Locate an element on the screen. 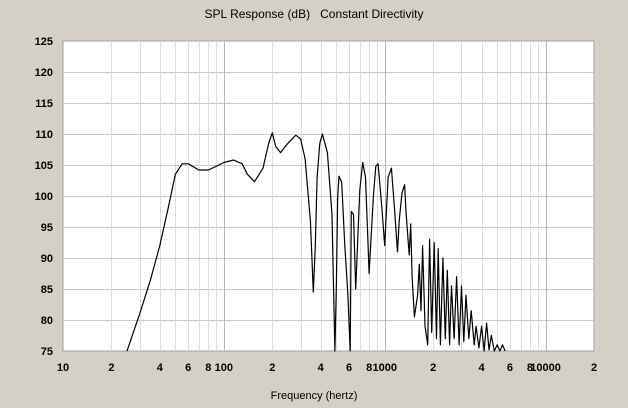 This screenshot has height=408, width=628. x-tick-label: 1000 is located at coordinates (384, 368).